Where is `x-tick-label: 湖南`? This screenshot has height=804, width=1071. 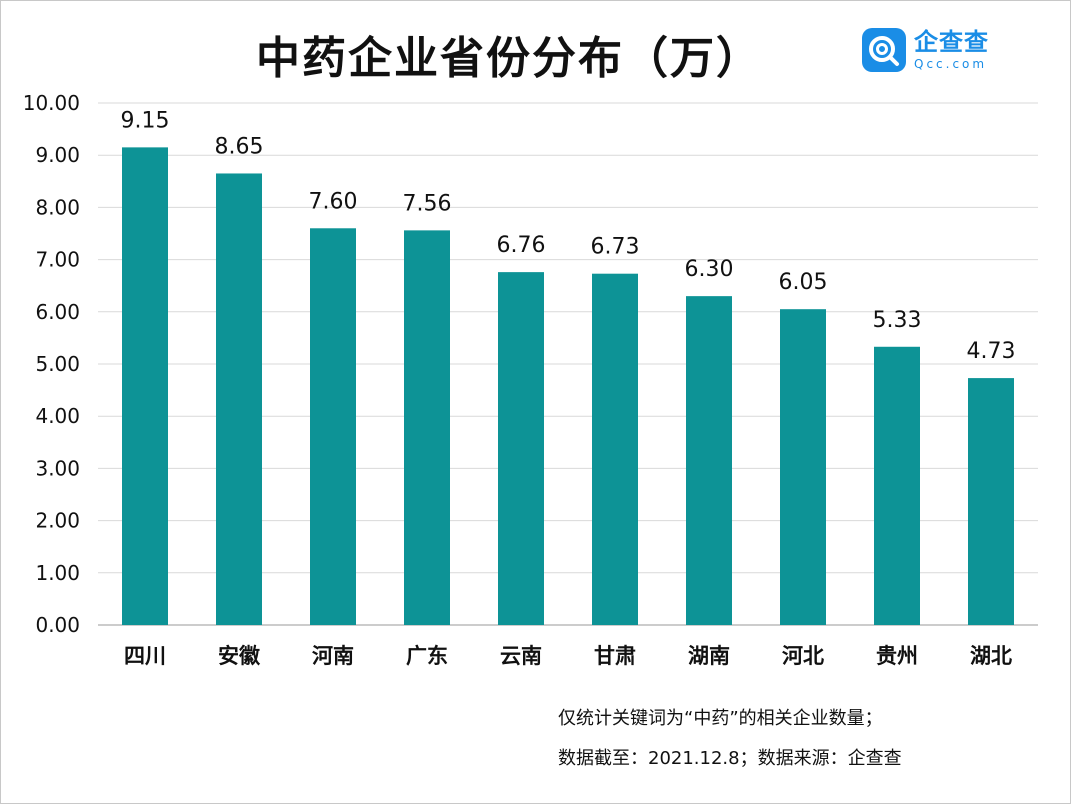 x-tick-label: 湖南 is located at coordinates (709, 656).